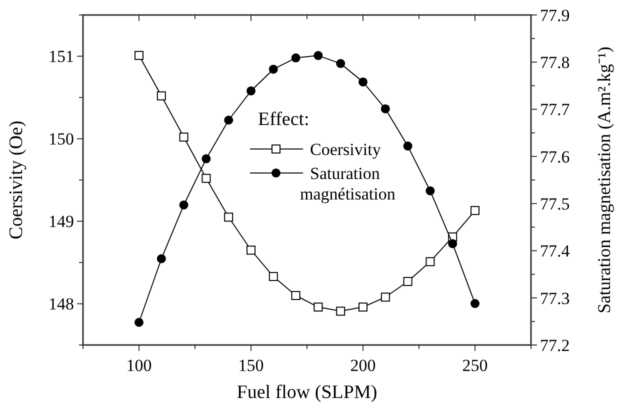 This screenshot has height=406, width=629. I want to click on legend-label: Saturation magnétisation, so click(348, 184).